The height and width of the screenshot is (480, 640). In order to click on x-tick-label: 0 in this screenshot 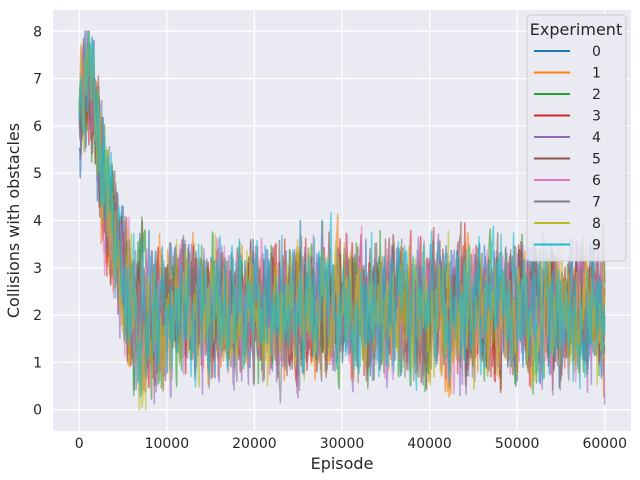, I will do `click(79, 444)`.